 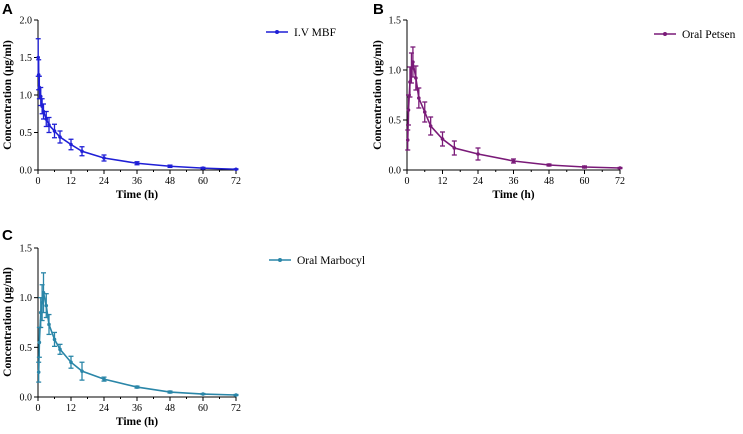 I want to click on panel-letter: C, so click(x=7, y=235).